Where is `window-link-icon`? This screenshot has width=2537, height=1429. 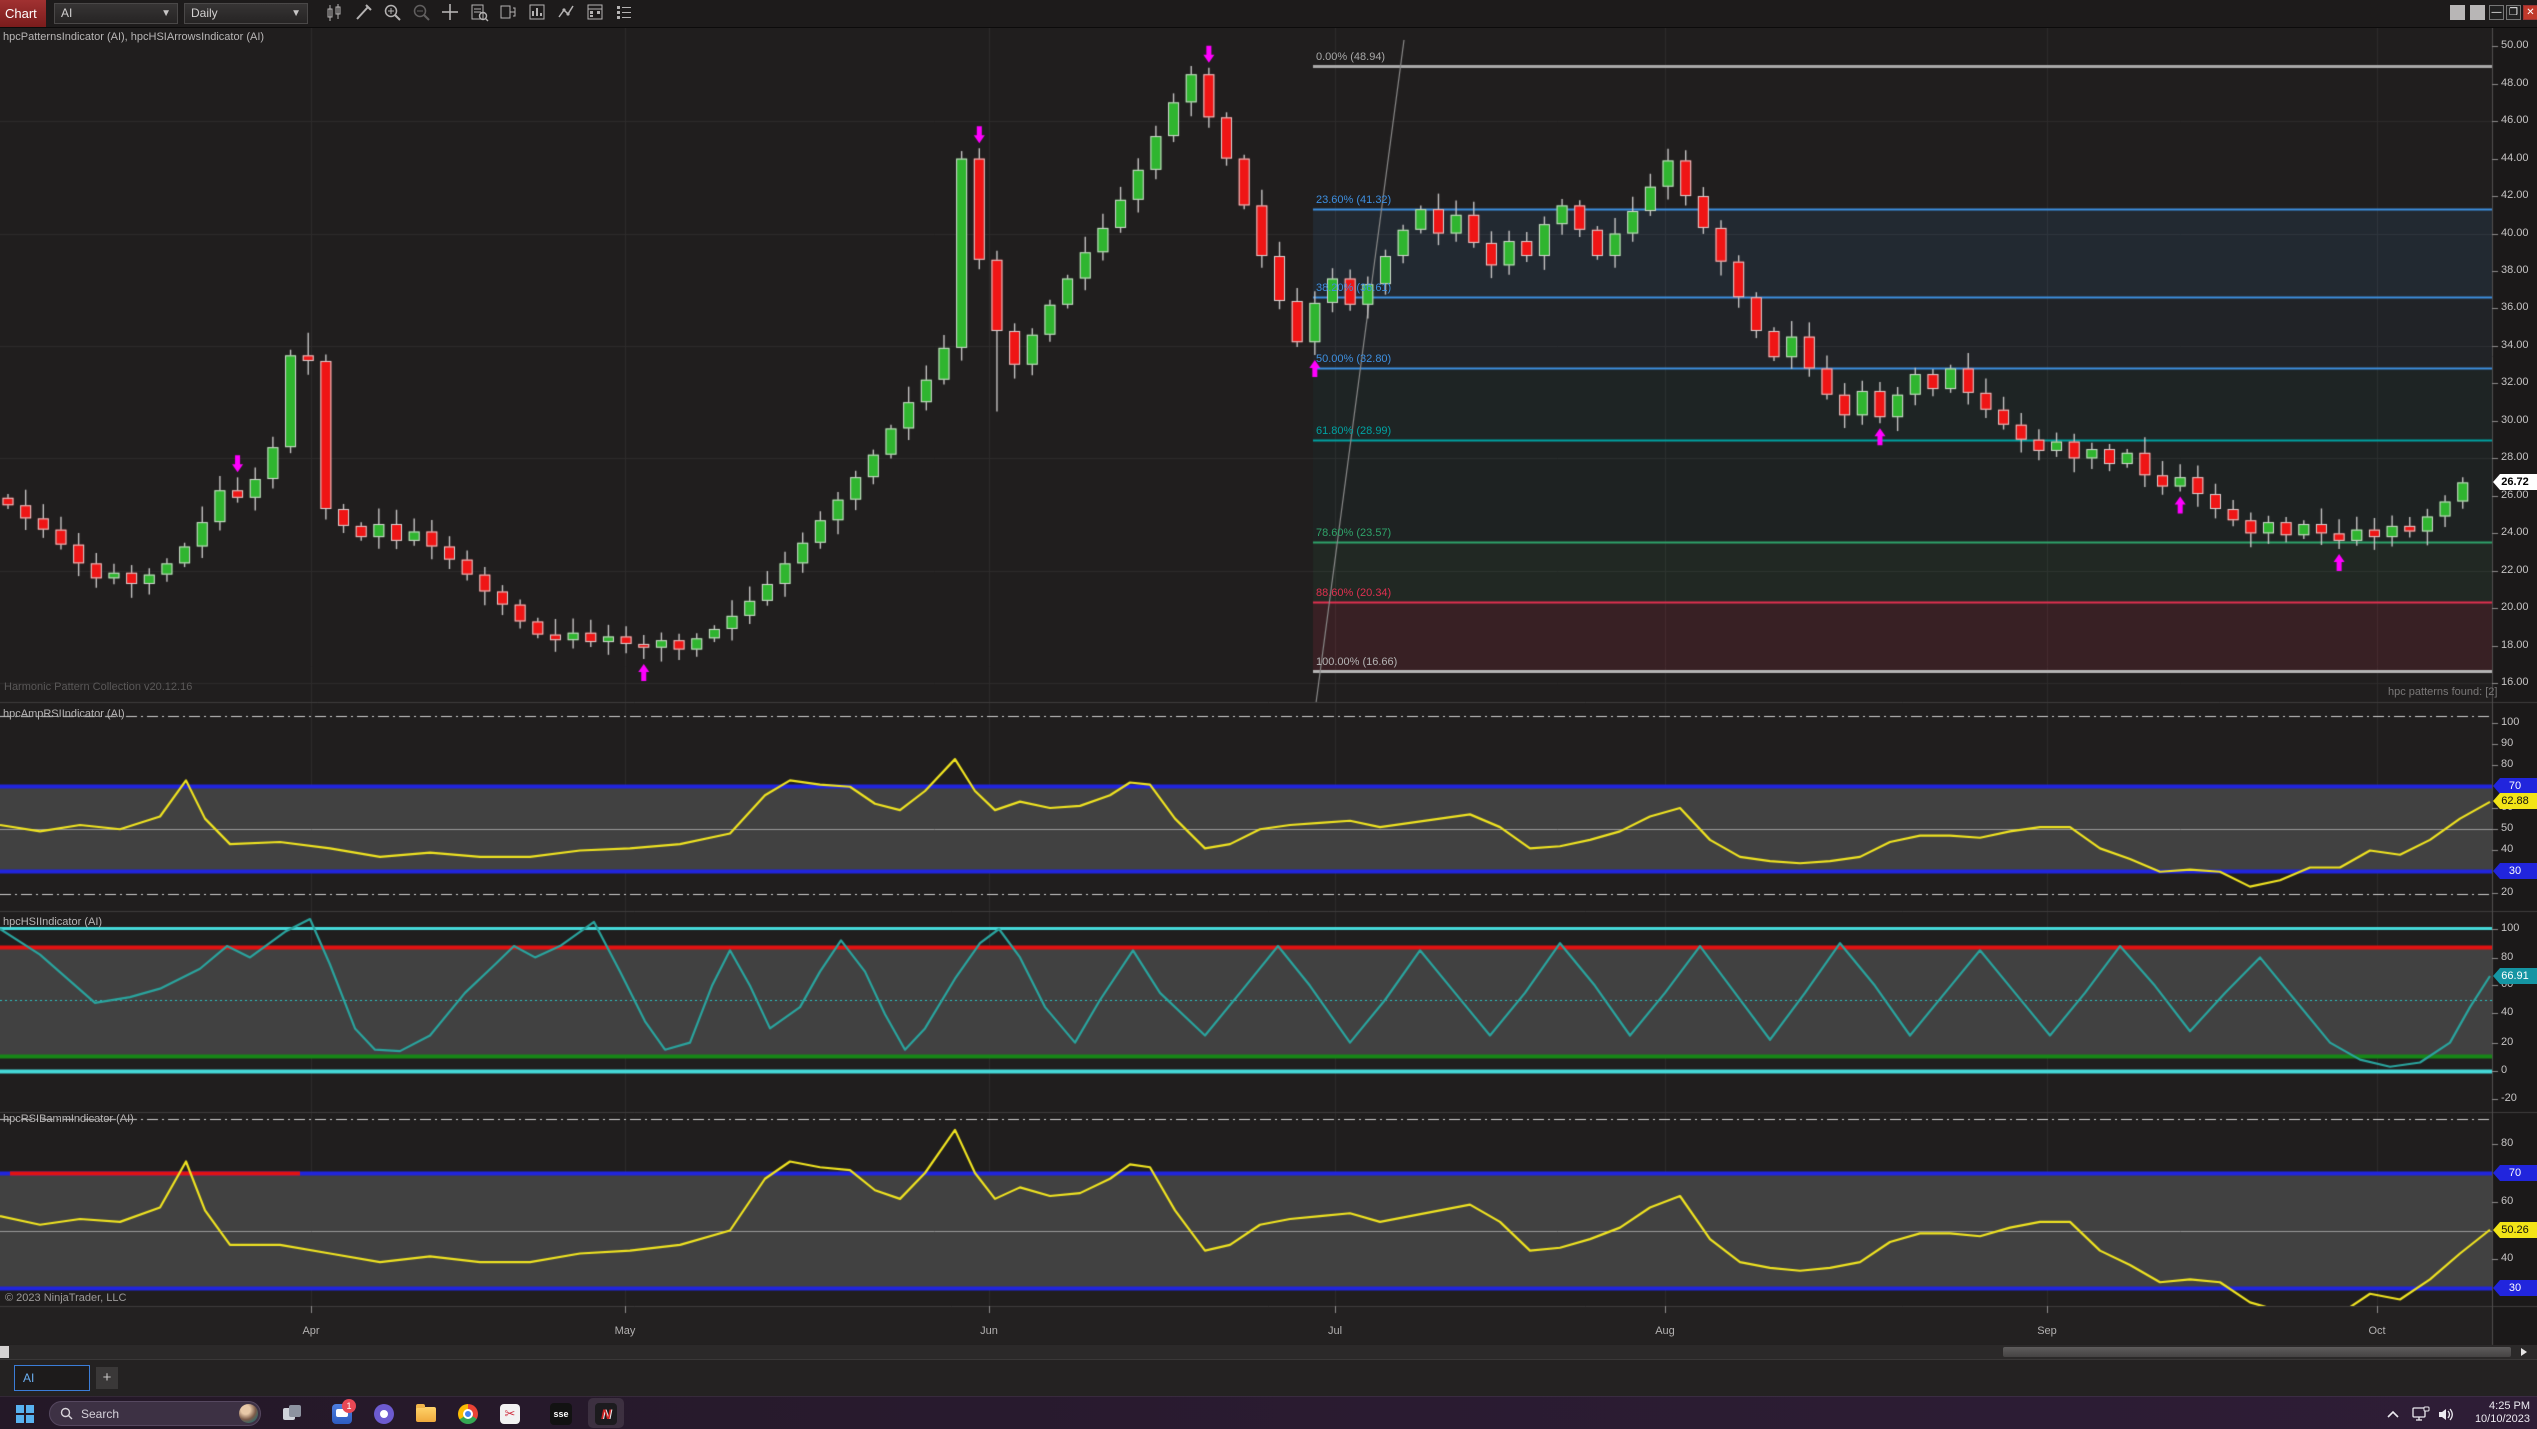 window-link-icon is located at coordinates (508, 12).